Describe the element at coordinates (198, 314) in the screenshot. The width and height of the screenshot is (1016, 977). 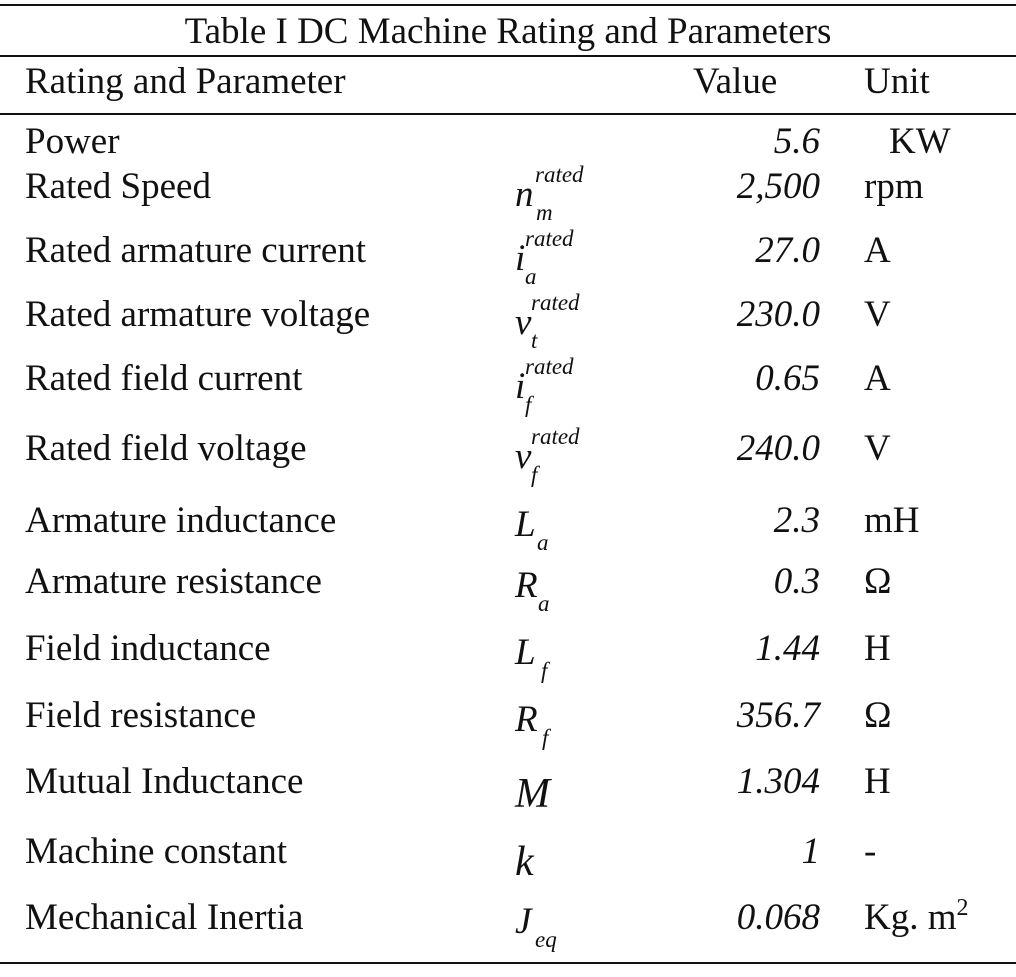
I see `parameter-name: Rated armature voltage` at that location.